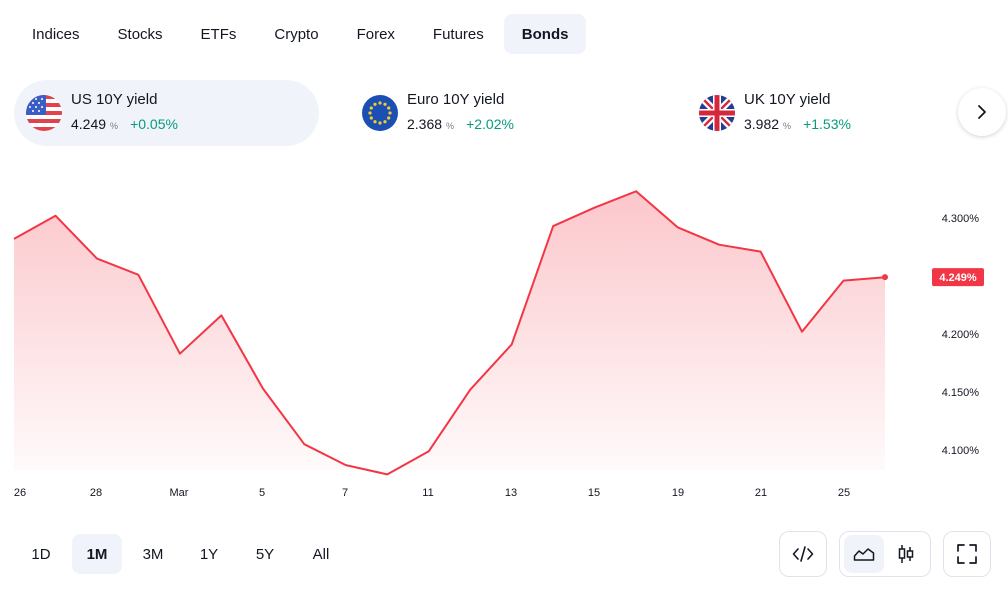 This screenshot has height=598, width=1008. Describe the element at coordinates (502, 113) in the screenshot. I see `card-euro-10y: Euro 10Y yield 2.368 % +2.02%` at that location.